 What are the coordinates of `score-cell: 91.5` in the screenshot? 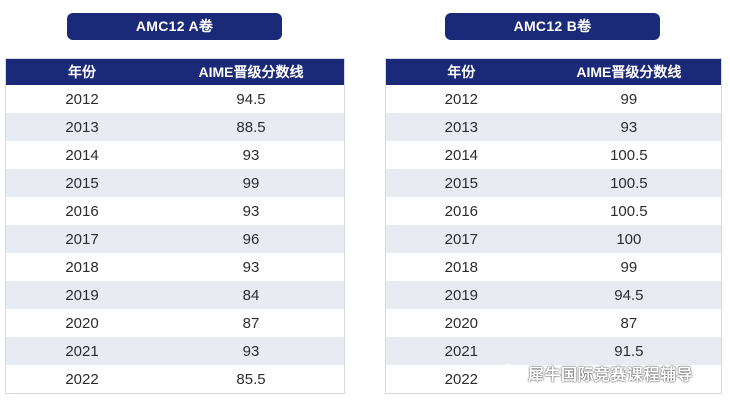 It's located at (629, 351).